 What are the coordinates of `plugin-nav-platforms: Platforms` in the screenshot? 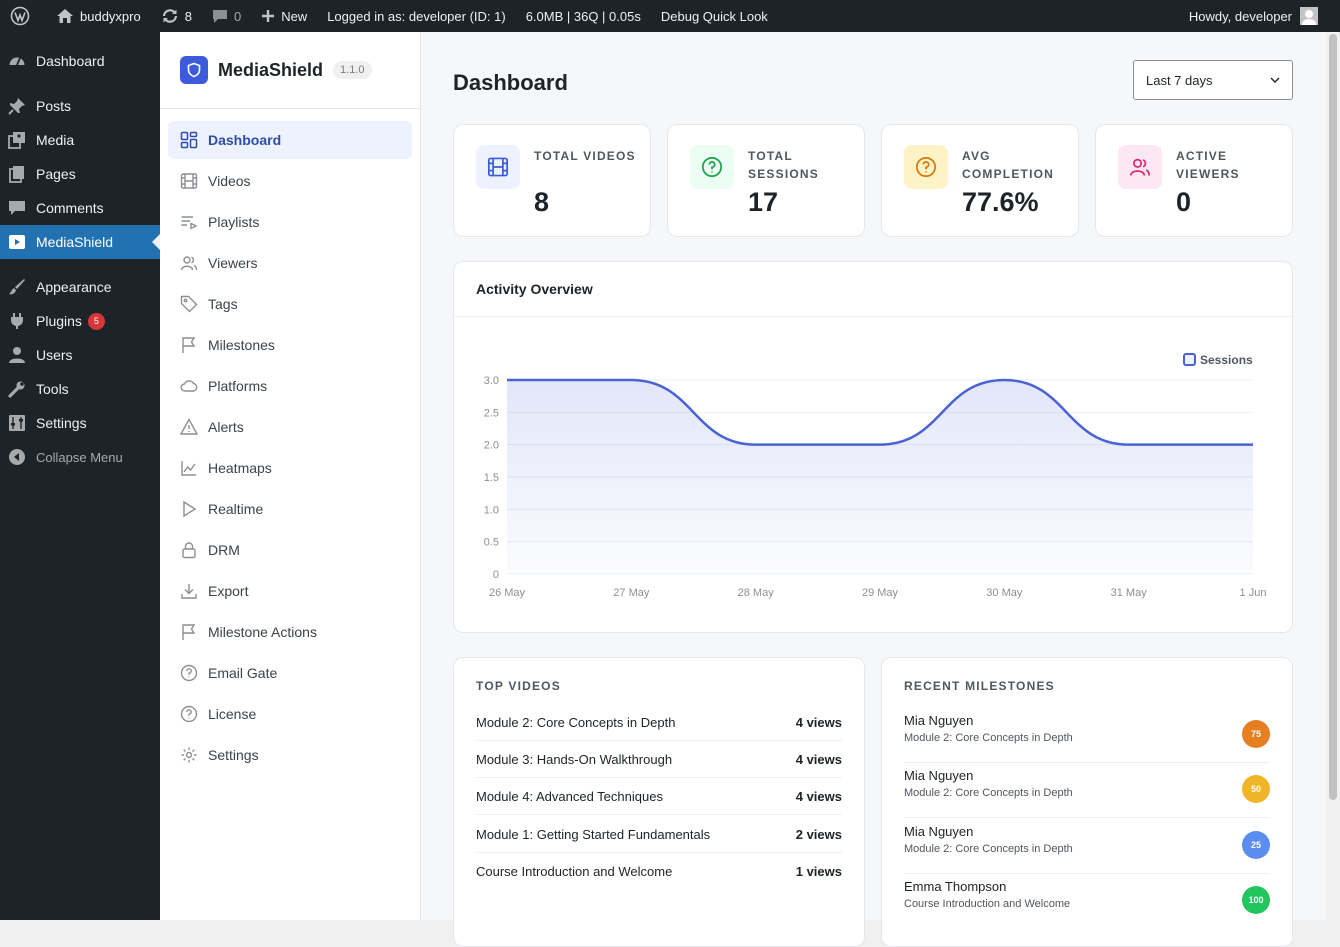 It's located at (290, 386).